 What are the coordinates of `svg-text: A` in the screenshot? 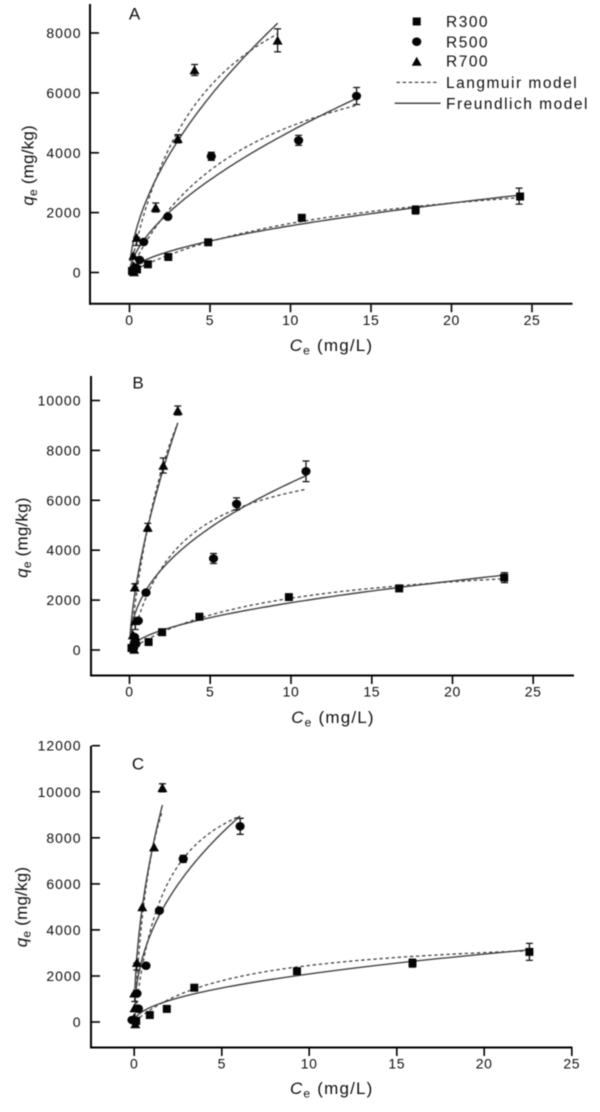 It's located at (135, 14).